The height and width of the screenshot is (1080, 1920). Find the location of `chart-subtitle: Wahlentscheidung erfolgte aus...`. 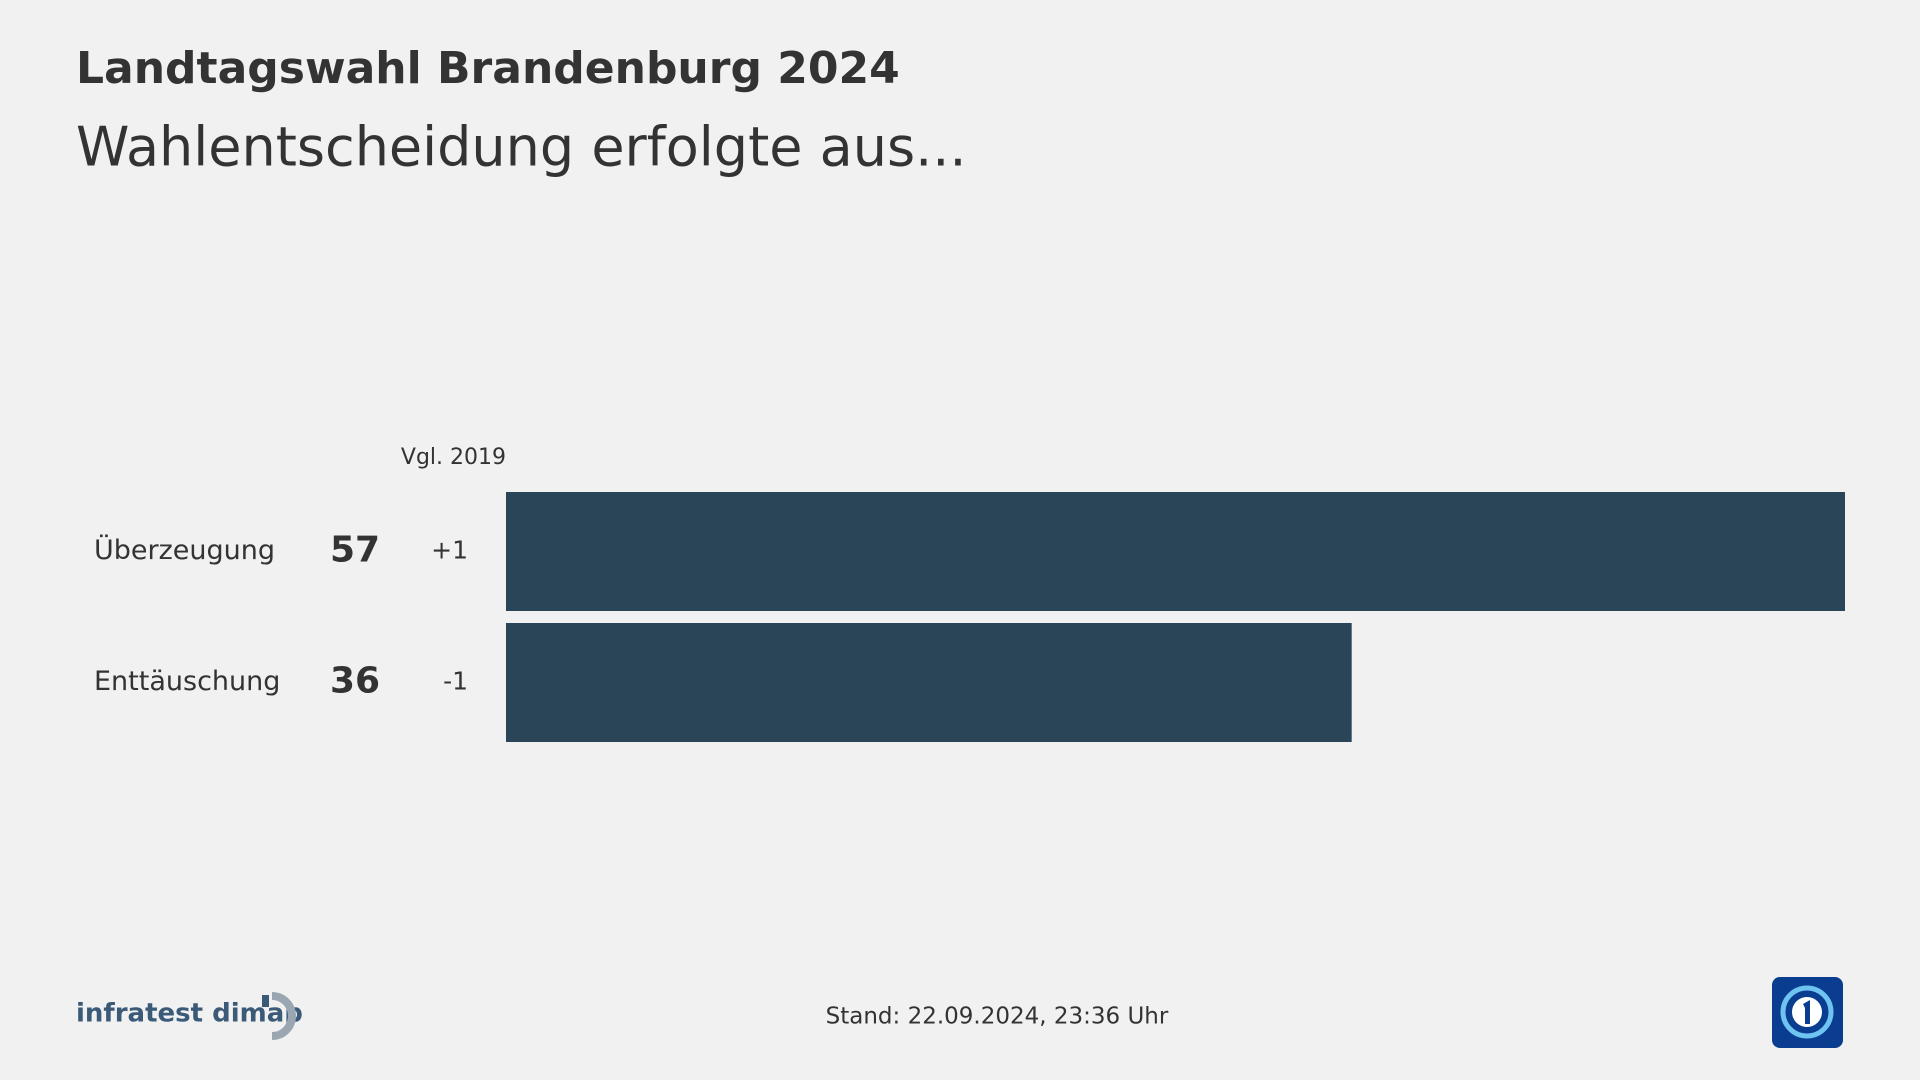

chart-subtitle: Wahlentscheidung erfolgte aus... is located at coordinates (521, 147).